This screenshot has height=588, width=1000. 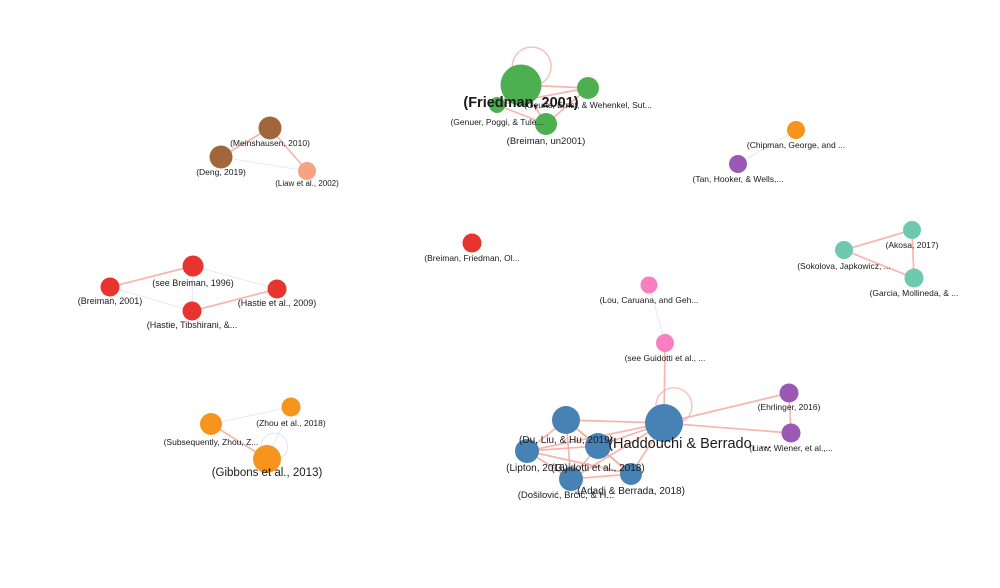 I want to click on graph-node-duliuhu, so click(x=566, y=420).